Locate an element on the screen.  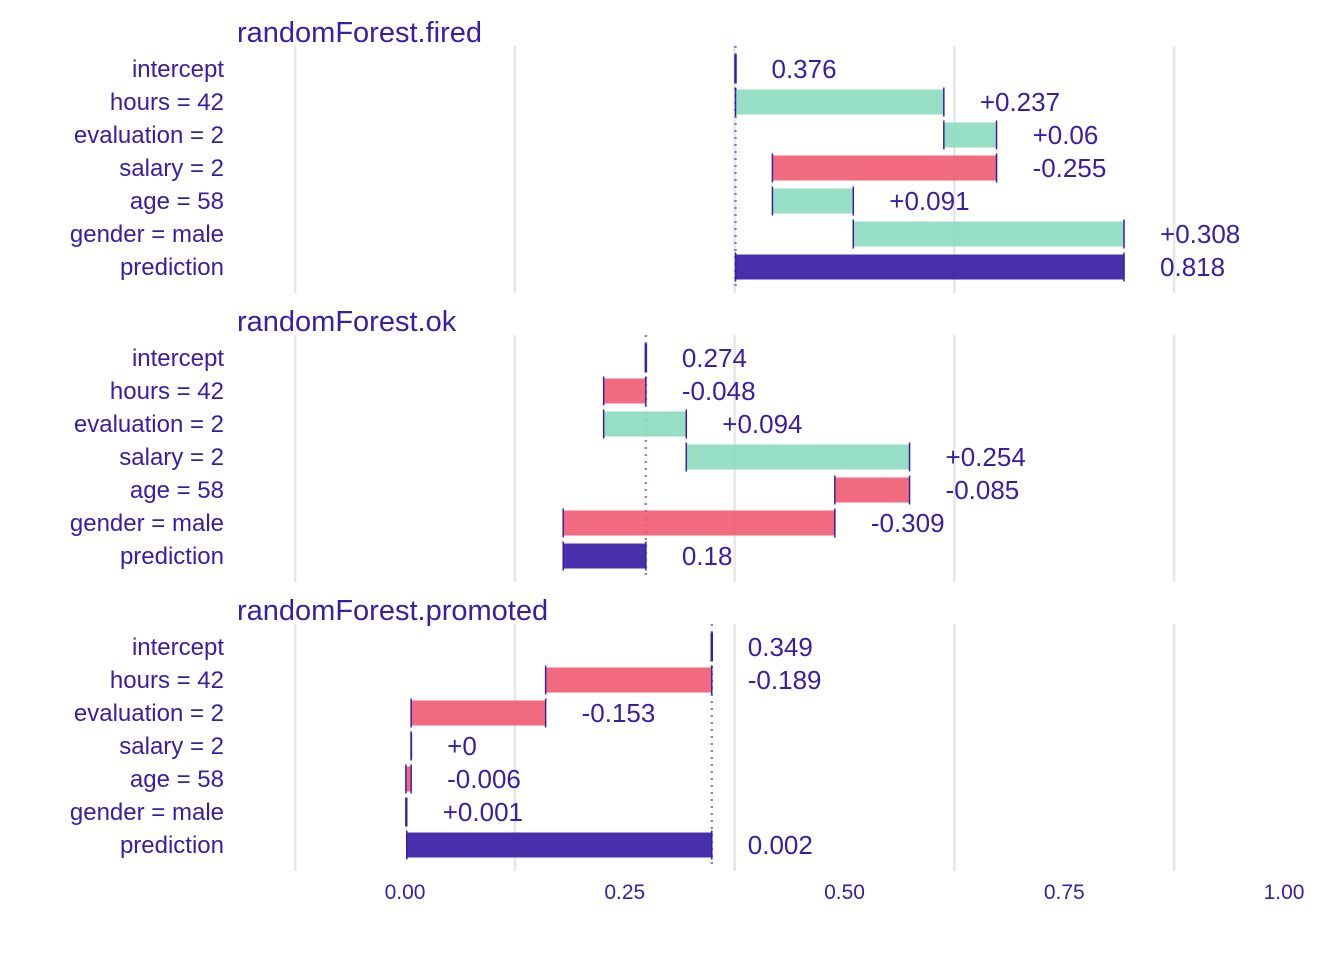
value-label: -0.255 is located at coordinates (1070, 168).